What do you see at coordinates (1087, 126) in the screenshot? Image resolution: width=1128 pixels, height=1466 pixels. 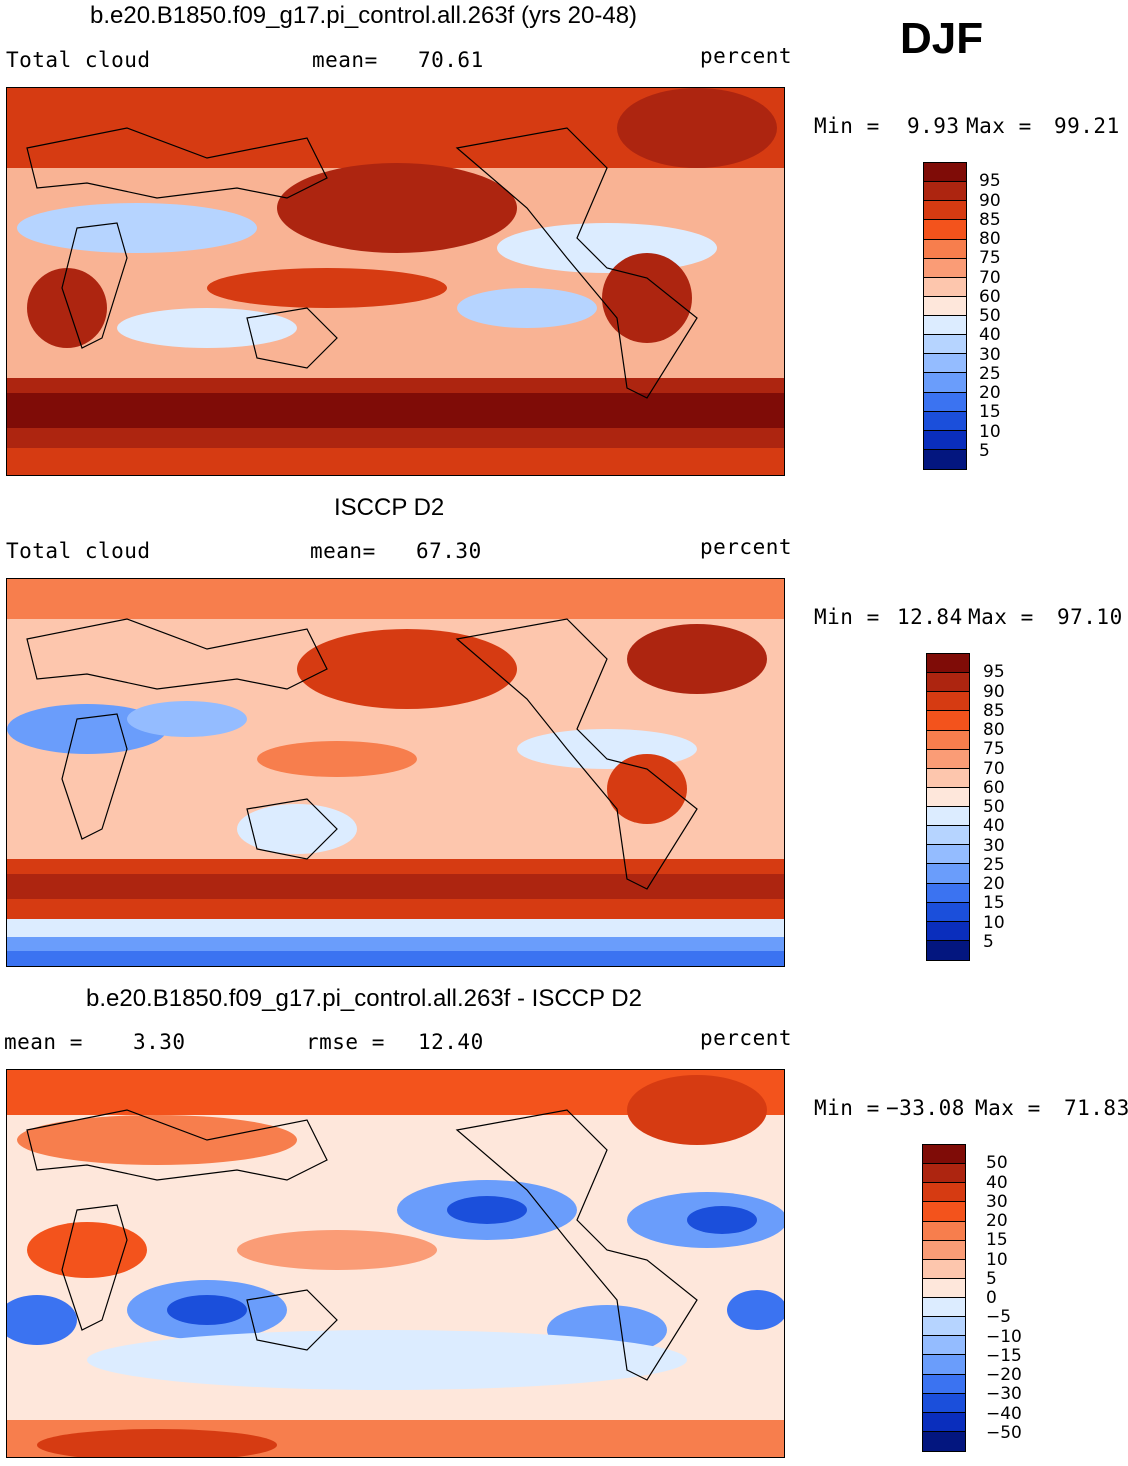 I see `panel1-max-value: 99.21` at bounding box center [1087, 126].